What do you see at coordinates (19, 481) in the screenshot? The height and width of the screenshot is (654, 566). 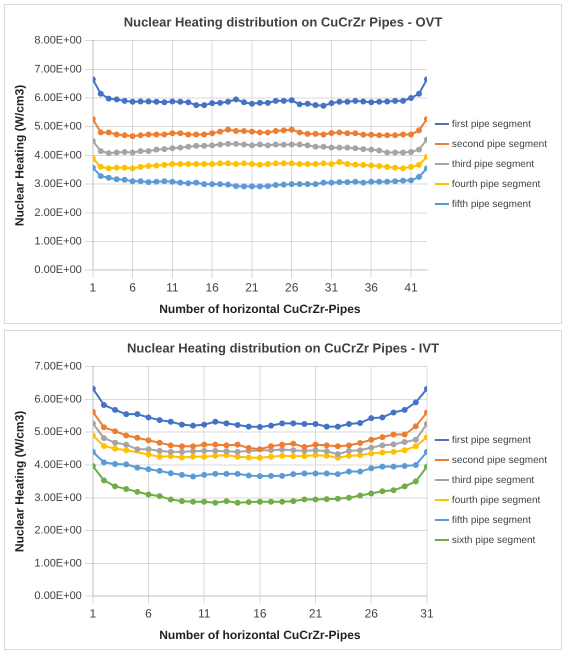 I see `y-axis-title: Nuclear Heating (W/cm3)` at bounding box center [19, 481].